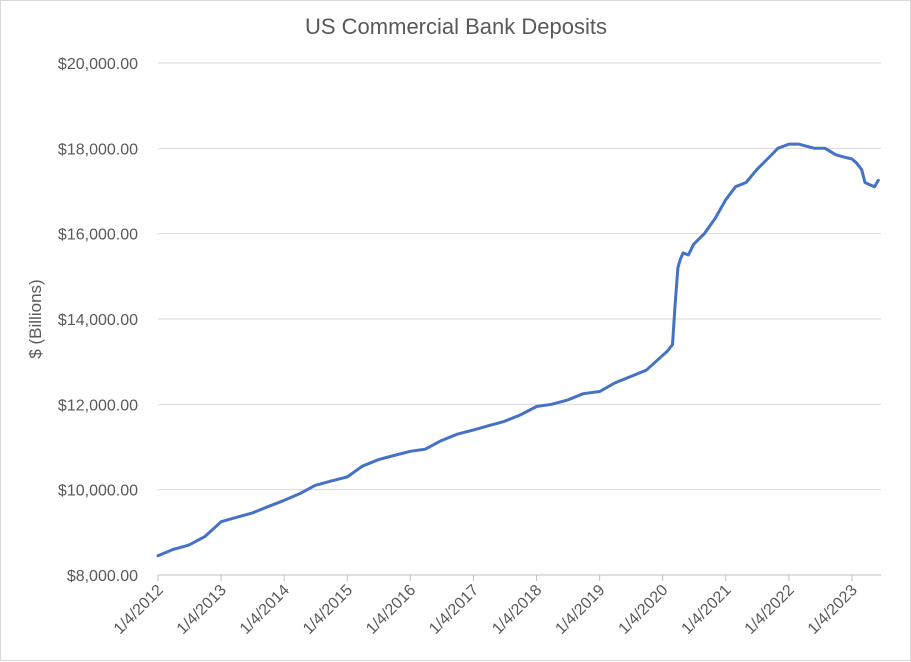 The image size is (911, 662). I want to click on y-tick-label: $18,000.00, so click(98, 149).